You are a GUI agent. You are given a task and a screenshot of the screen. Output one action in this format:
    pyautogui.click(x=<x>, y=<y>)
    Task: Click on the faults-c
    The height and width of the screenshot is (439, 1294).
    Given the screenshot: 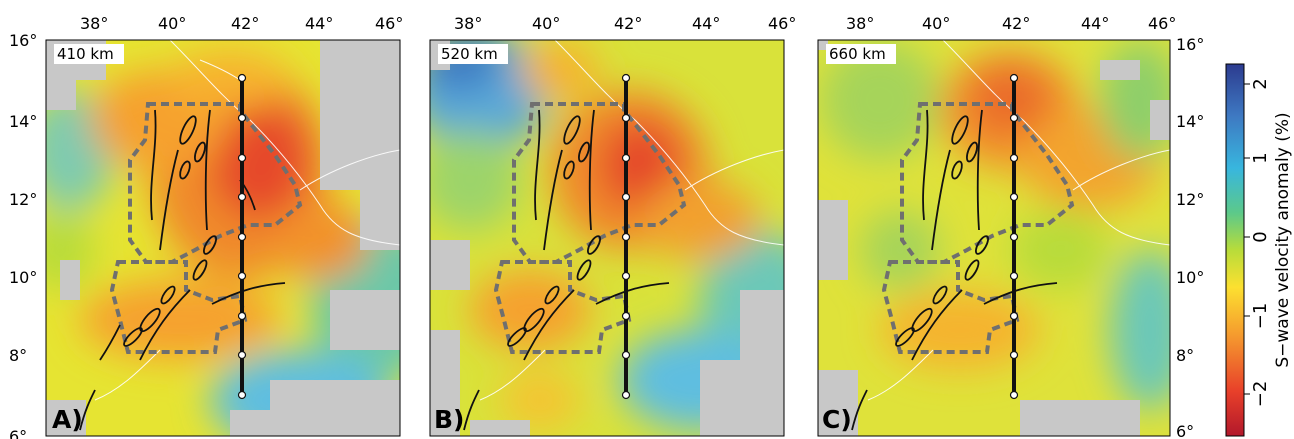 What is the action you would take?
    pyautogui.click(x=954, y=270)
    